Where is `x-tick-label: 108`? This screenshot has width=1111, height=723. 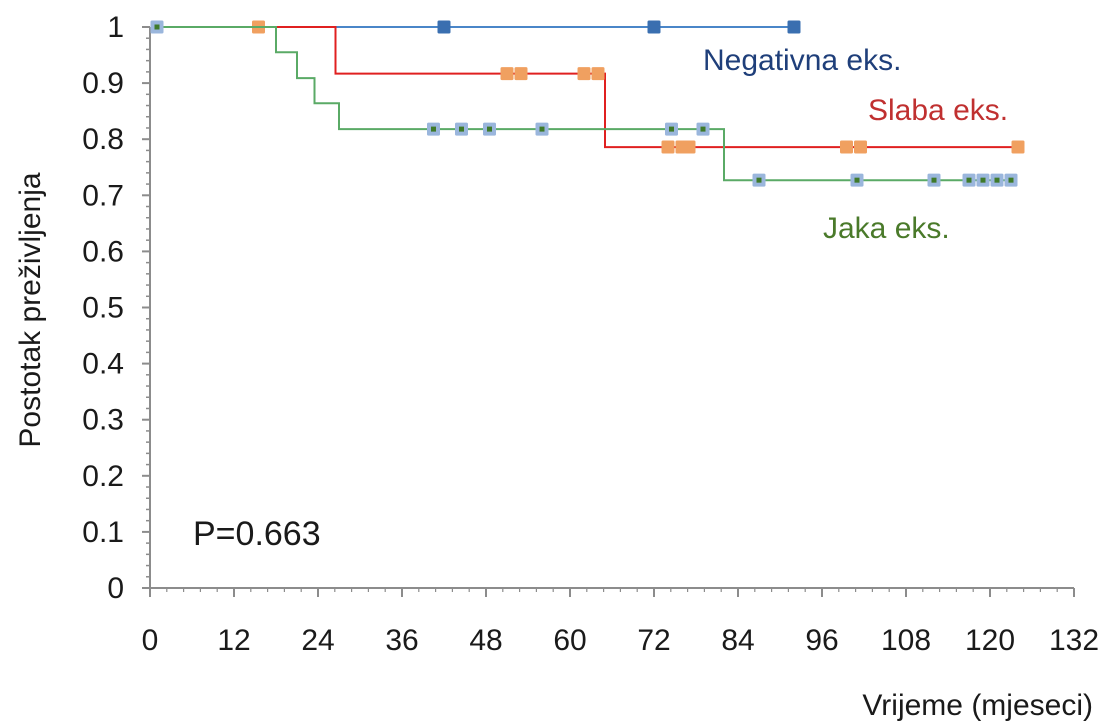
x-tick-label: 108 is located at coordinates (906, 640).